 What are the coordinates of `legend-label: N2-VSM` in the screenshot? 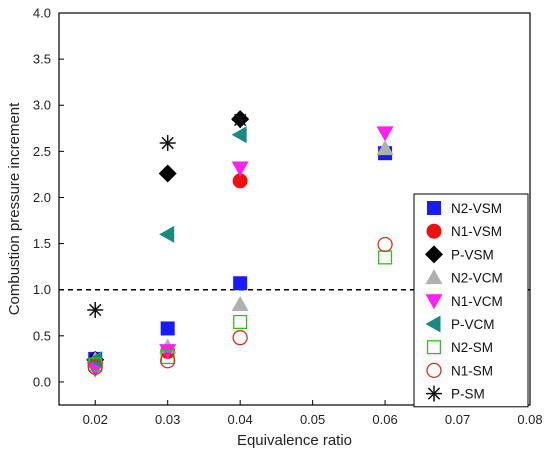 It's located at (476, 208).